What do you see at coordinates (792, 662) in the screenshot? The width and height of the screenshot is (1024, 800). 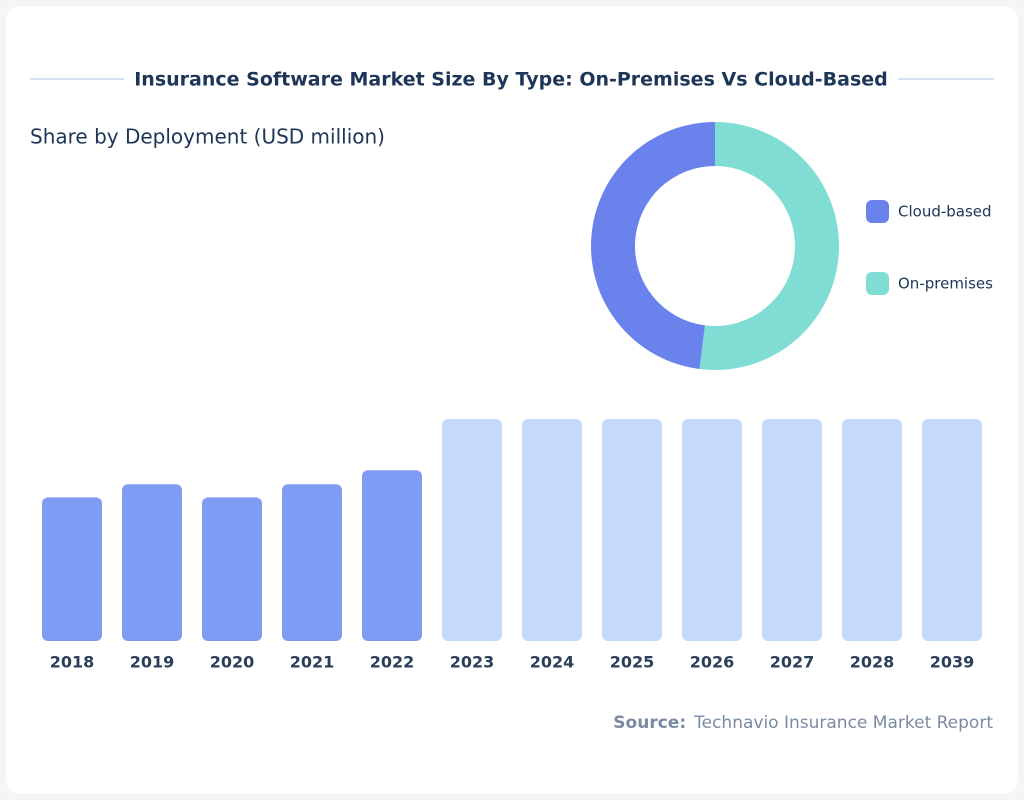 I see `x-tick-label: 2027` at bounding box center [792, 662].